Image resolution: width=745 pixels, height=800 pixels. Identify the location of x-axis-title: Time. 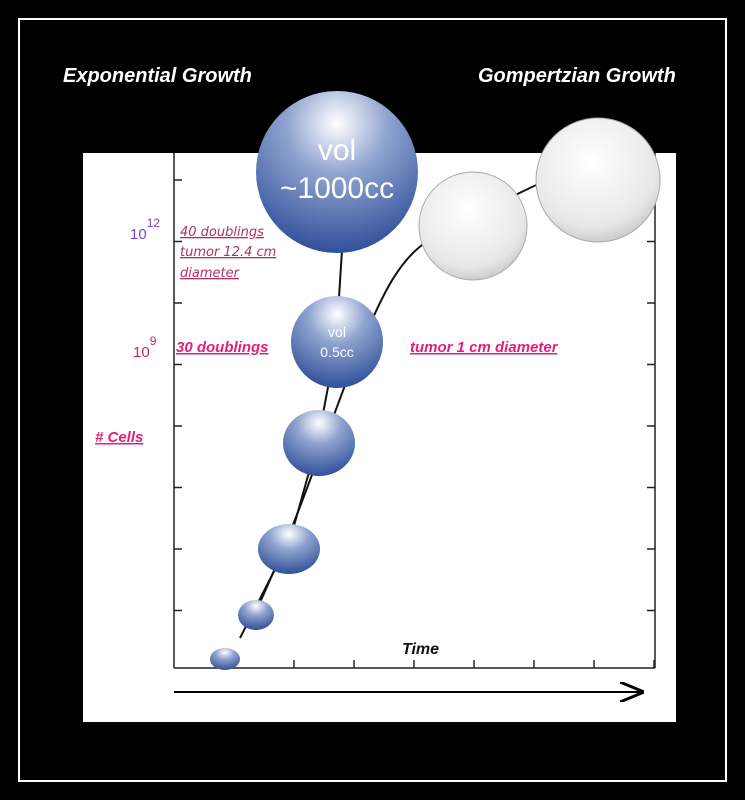
(420, 649).